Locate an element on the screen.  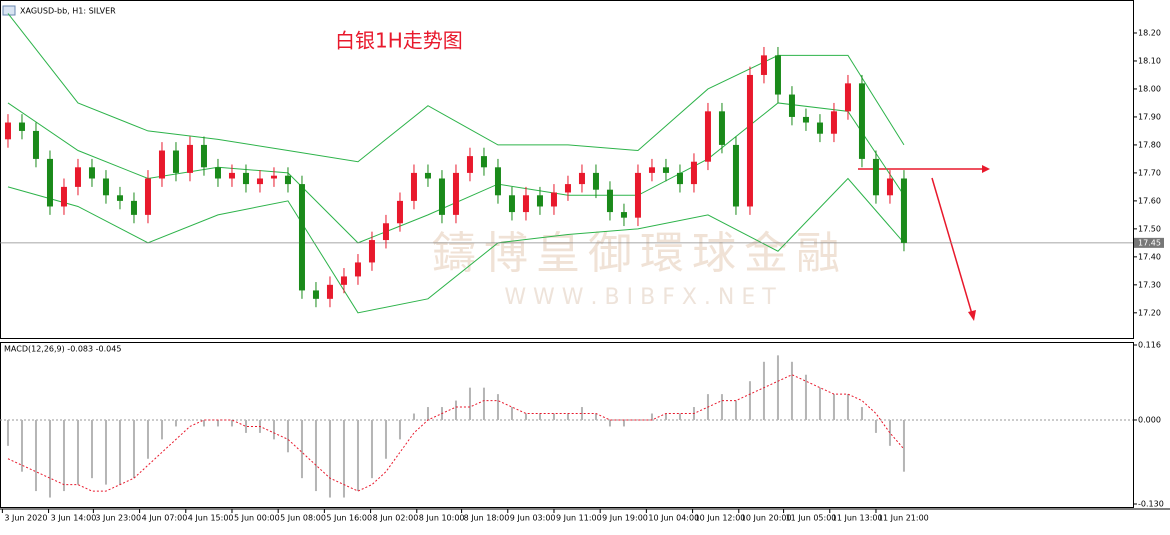
x-tick-label: 3 Jun 23:00 is located at coordinates (118, 518).